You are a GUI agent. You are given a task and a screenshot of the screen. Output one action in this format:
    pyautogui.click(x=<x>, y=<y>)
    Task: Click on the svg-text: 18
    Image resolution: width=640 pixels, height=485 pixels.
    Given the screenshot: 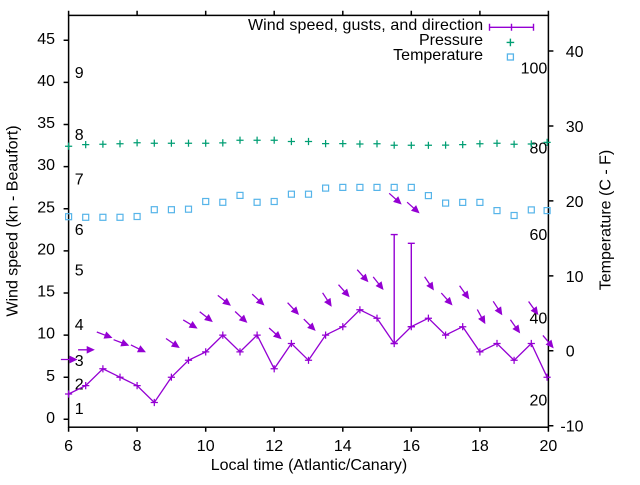 What is the action you would take?
    pyautogui.click(x=480, y=446)
    